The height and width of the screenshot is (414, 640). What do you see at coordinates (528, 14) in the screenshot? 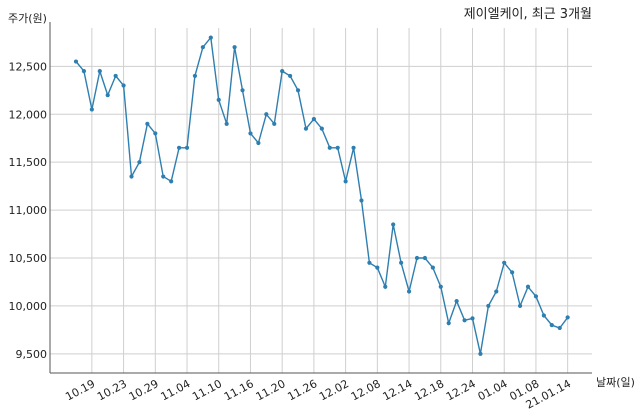
I see `chart-title: 제이엘케이, 최근 3개월` at bounding box center [528, 14].